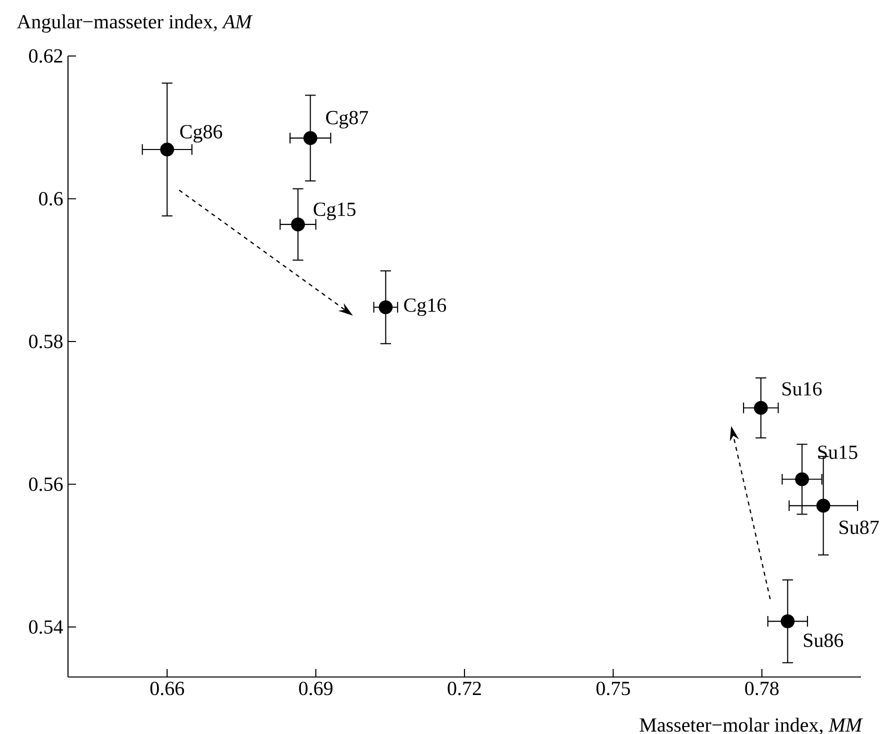  What do you see at coordinates (762, 689) in the screenshot?
I see `x-tick-label: 0.78` at bounding box center [762, 689].